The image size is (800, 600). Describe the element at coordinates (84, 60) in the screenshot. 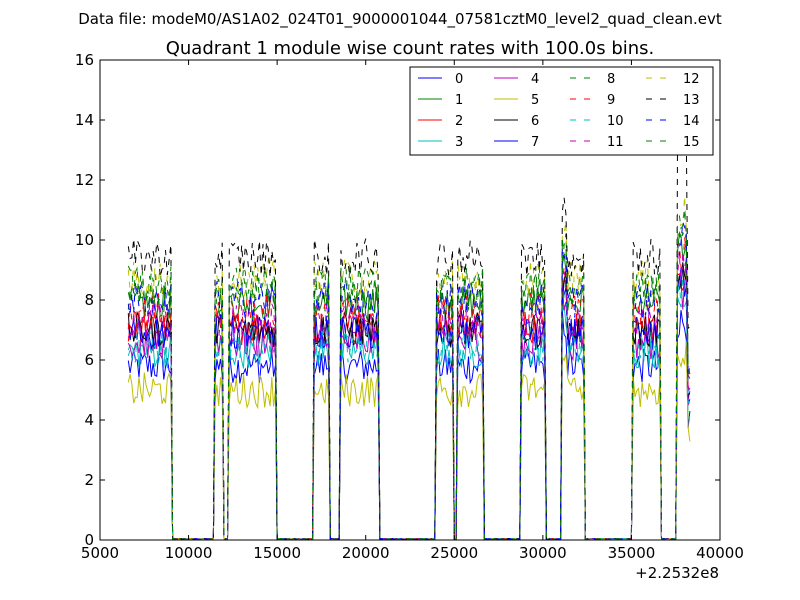

I see `y-tick-label: 16` at that location.